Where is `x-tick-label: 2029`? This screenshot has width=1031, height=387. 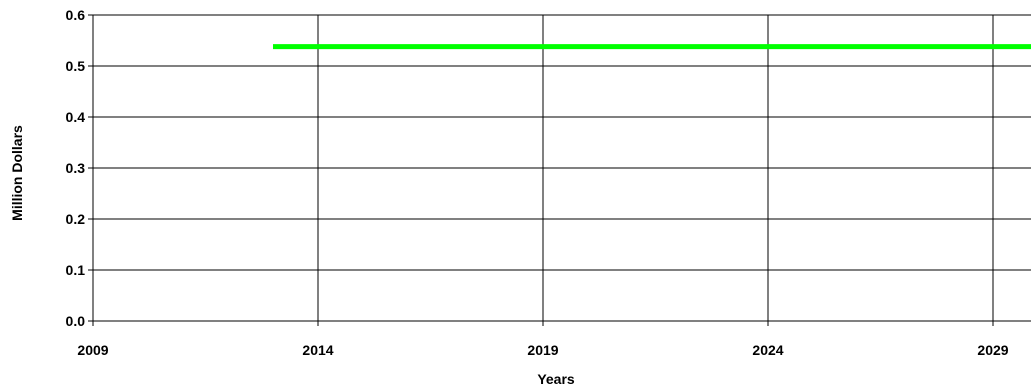
x-tick-label: 2029 is located at coordinates (992, 350).